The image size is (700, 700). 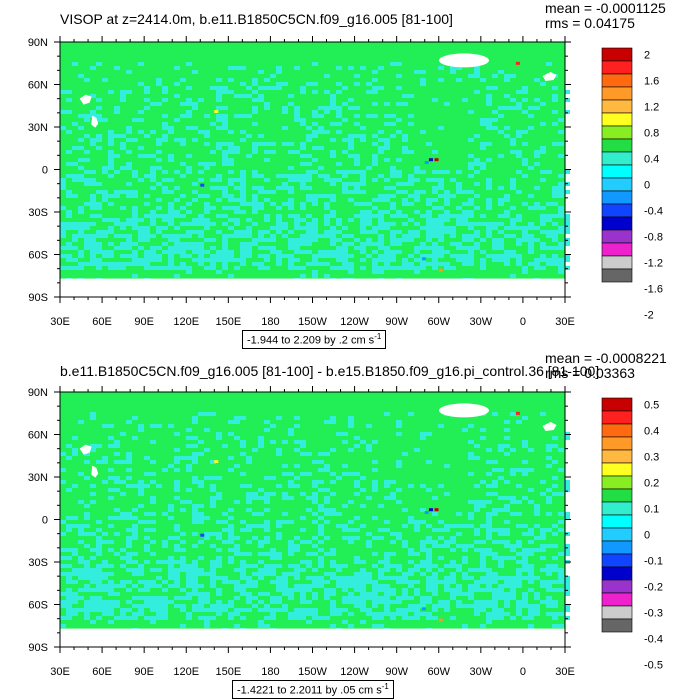 I want to click on range-note: -1.4221 to 2.2011 by .05 cm s-1, so click(x=313, y=689).